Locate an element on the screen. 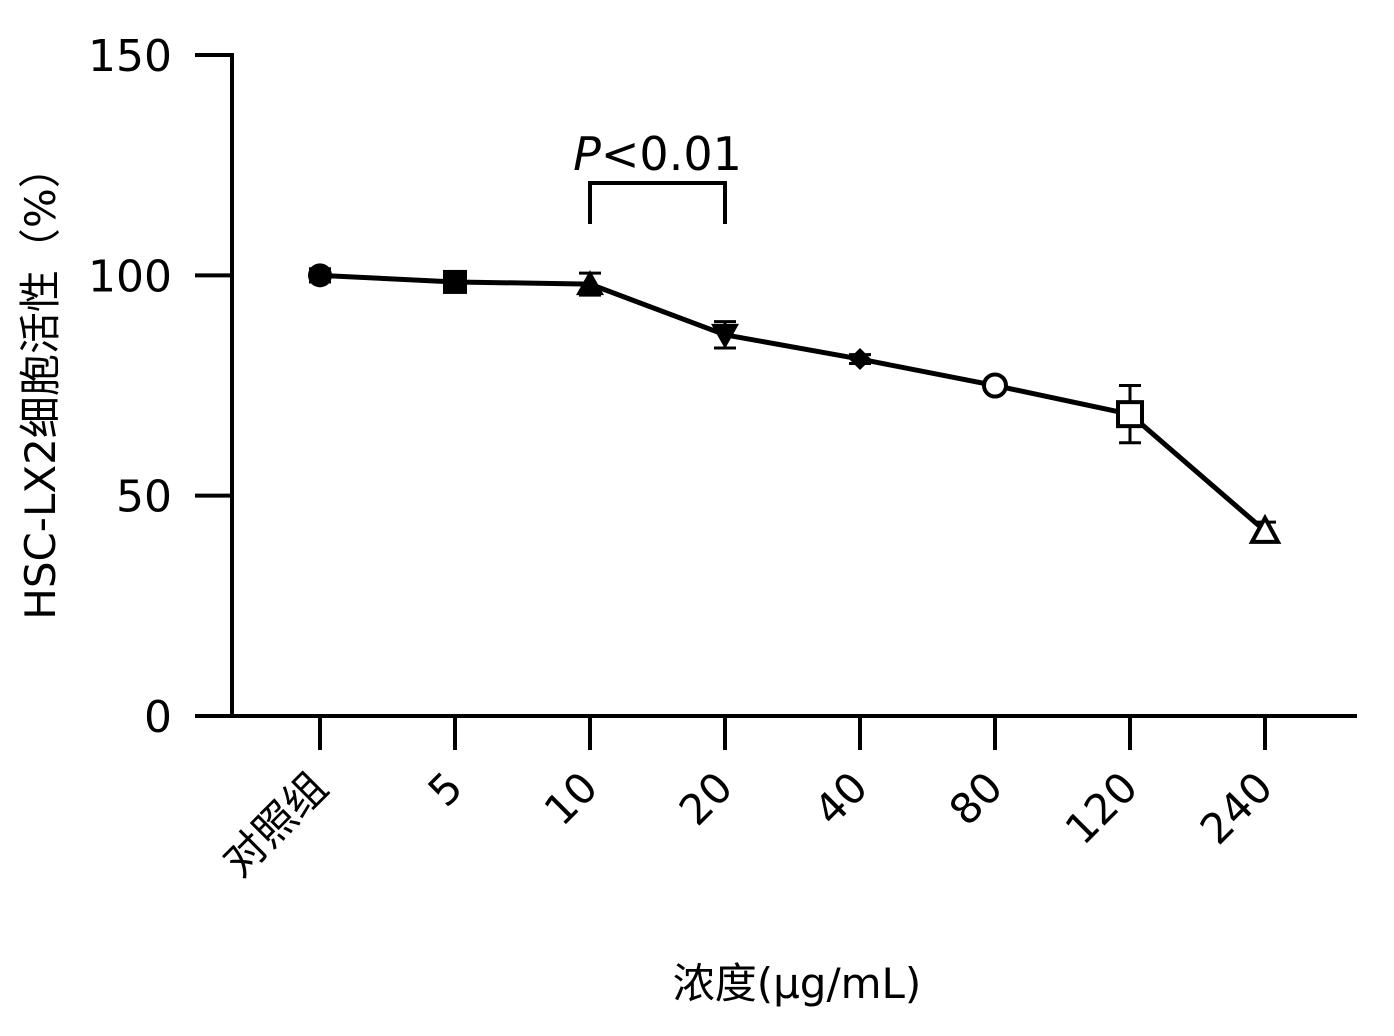  x-tick-label-3: 20 is located at coordinates (706, 798).